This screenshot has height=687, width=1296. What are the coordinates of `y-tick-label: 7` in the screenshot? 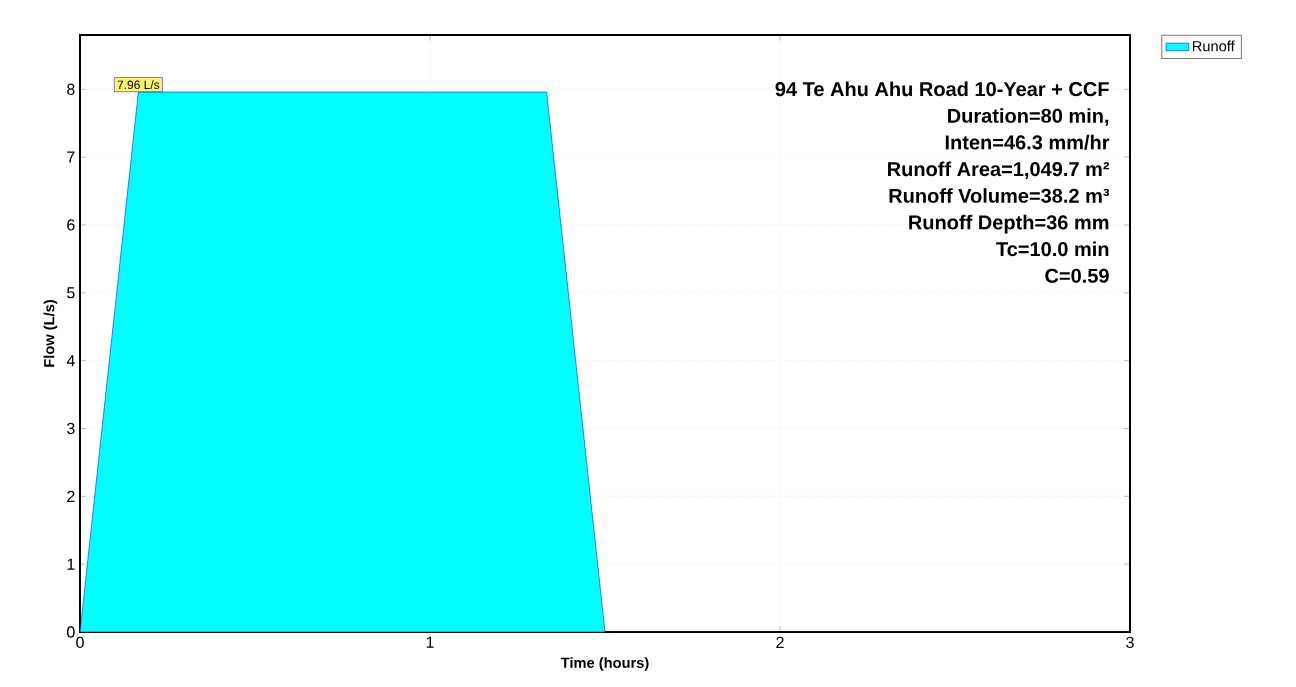 It's located at (71, 157).